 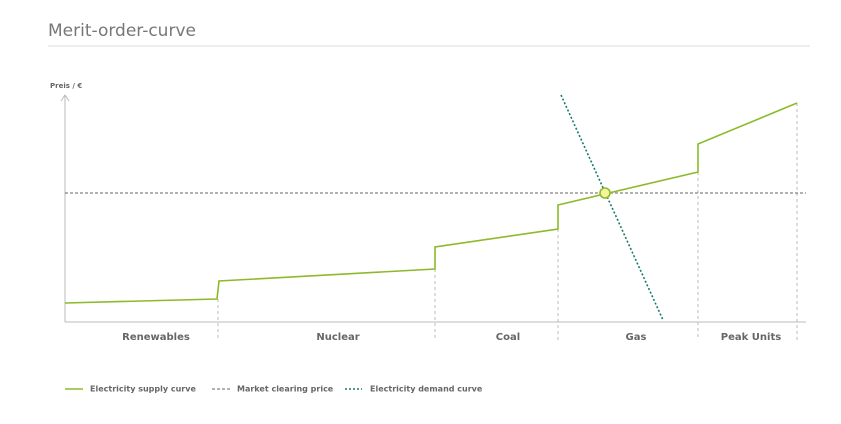 What do you see at coordinates (612, 207) in the screenshot?
I see `demand-curve` at bounding box center [612, 207].